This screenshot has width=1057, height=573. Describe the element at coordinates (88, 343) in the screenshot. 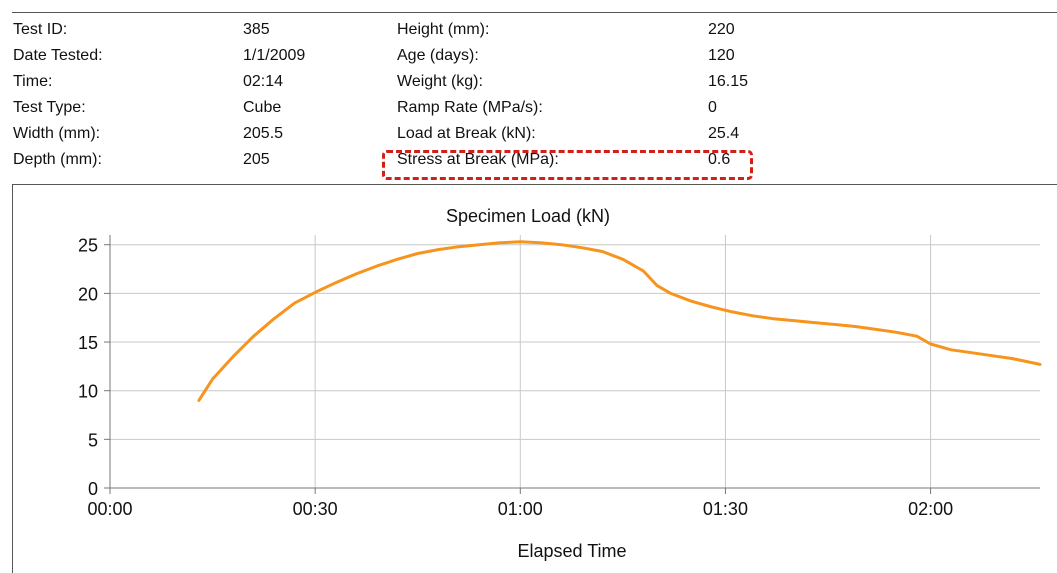

I see `y-tick-label: 15` at that location.